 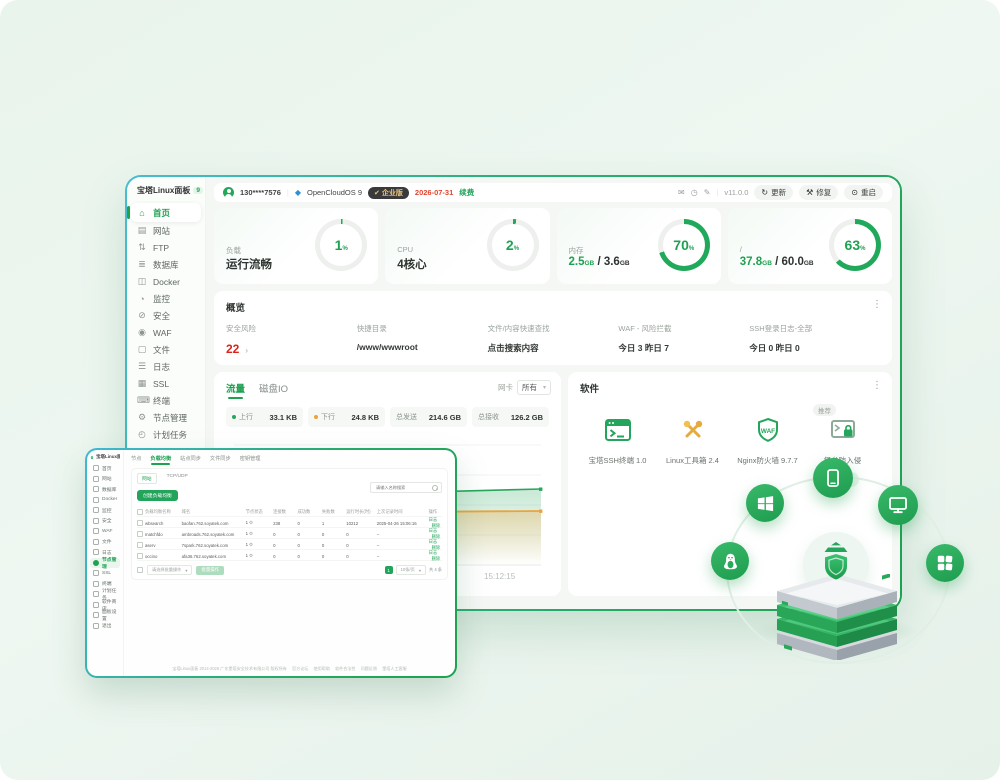 What do you see at coordinates (274, 389) in the screenshot?
I see `tab-disk-io: 磁盘IO` at bounding box center [274, 389].